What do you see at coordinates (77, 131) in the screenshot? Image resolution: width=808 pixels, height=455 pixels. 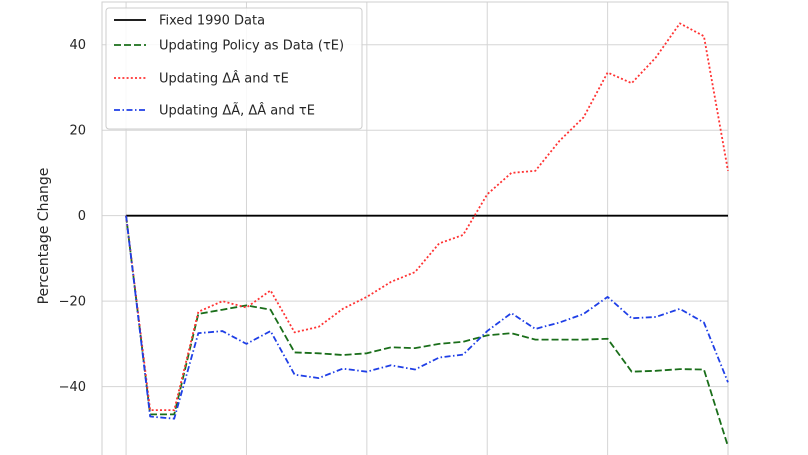 I see `y-tick-label: 20` at bounding box center [77, 131].